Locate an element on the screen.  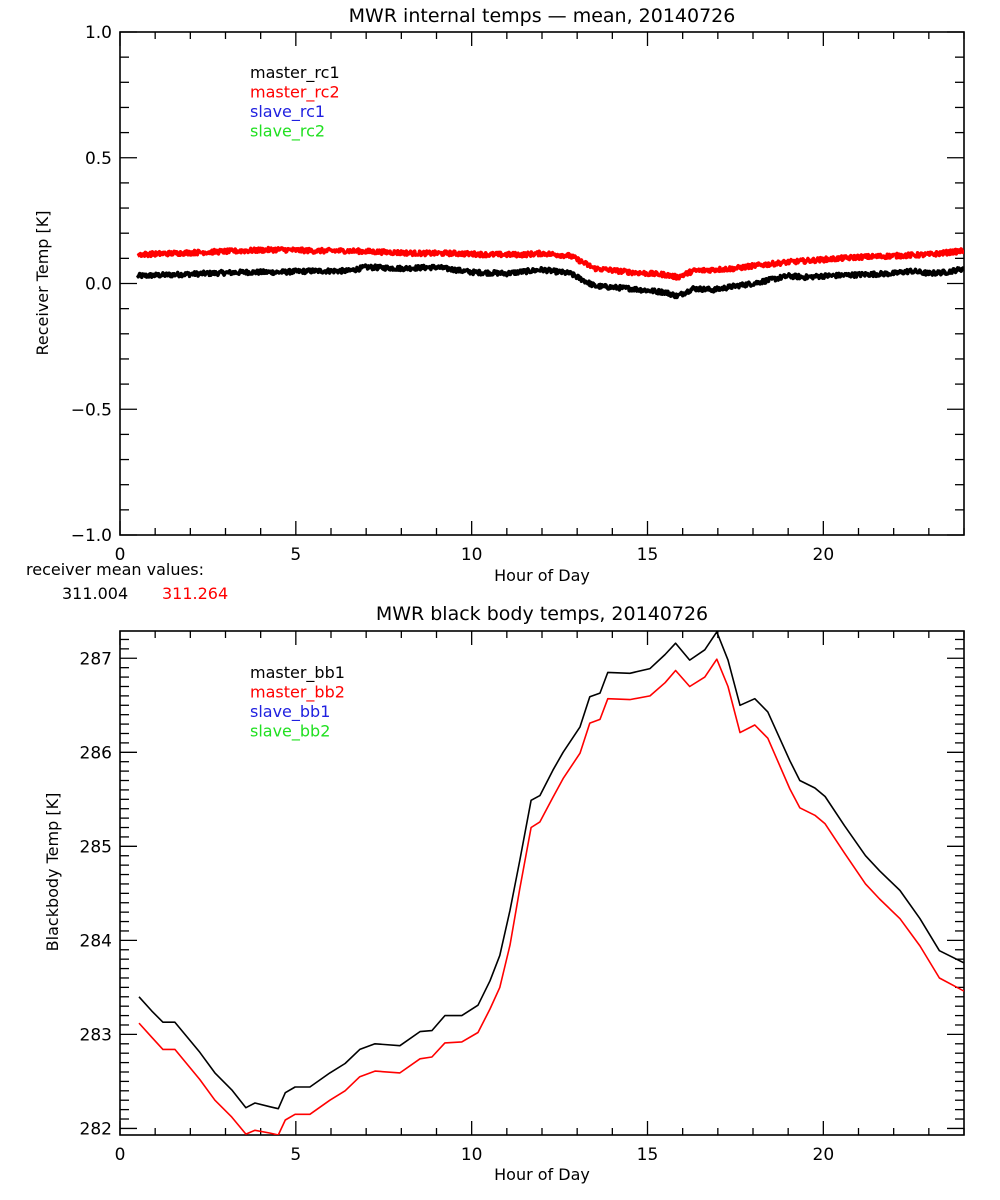
chart-title: MWR black body temps, 20140726 is located at coordinates (542, 614).